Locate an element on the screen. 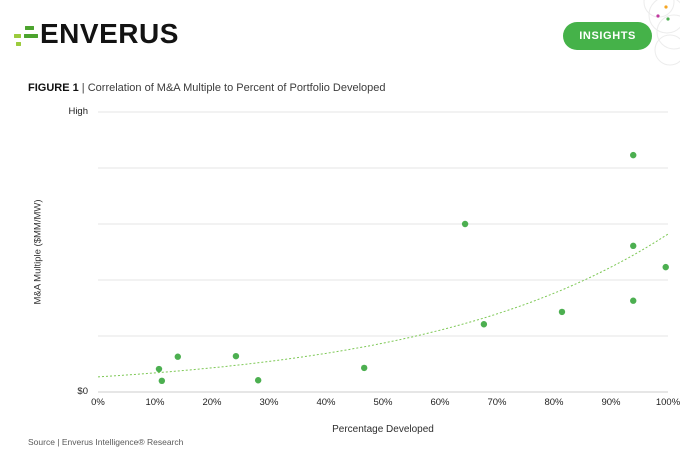  y-tick-zero: $0 is located at coordinates (82, 391).